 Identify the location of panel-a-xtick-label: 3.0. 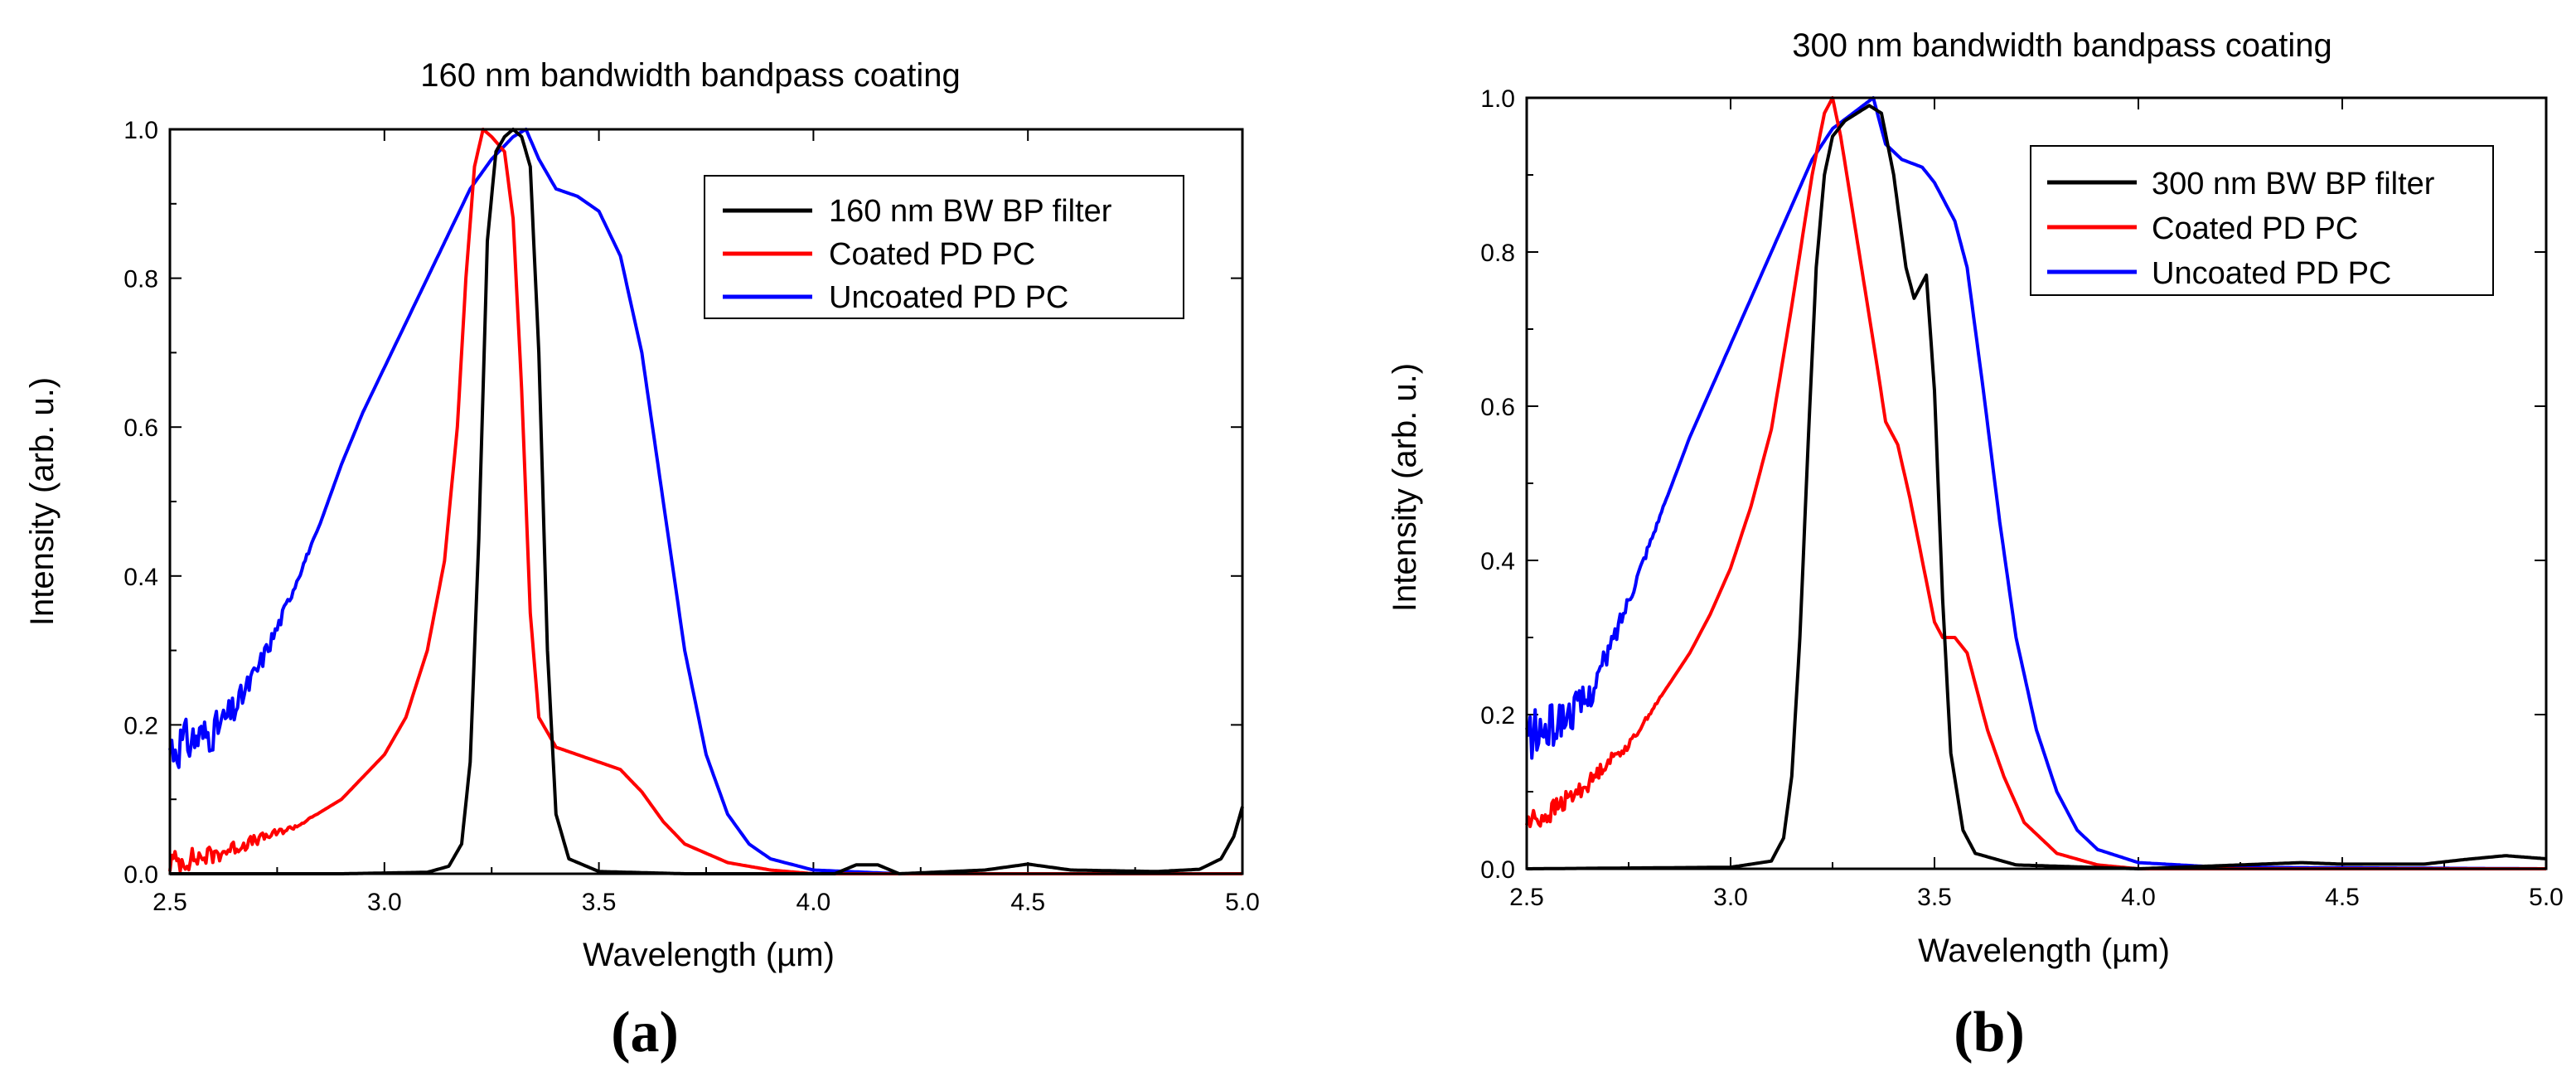
(384, 903).